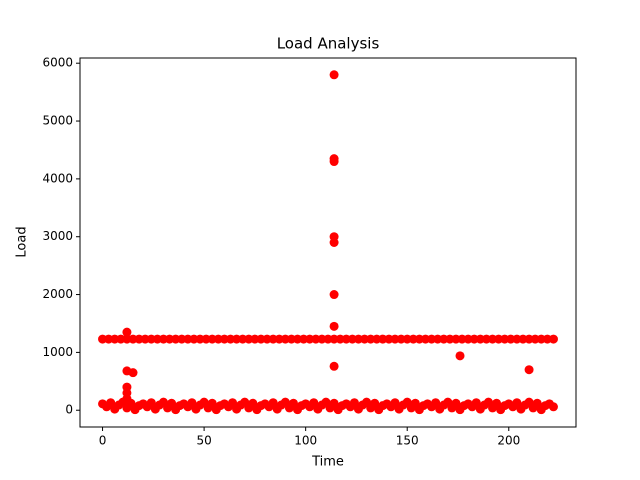  What do you see at coordinates (57, 63) in the screenshot?
I see `y-tick-label: 6000` at bounding box center [57, 63].